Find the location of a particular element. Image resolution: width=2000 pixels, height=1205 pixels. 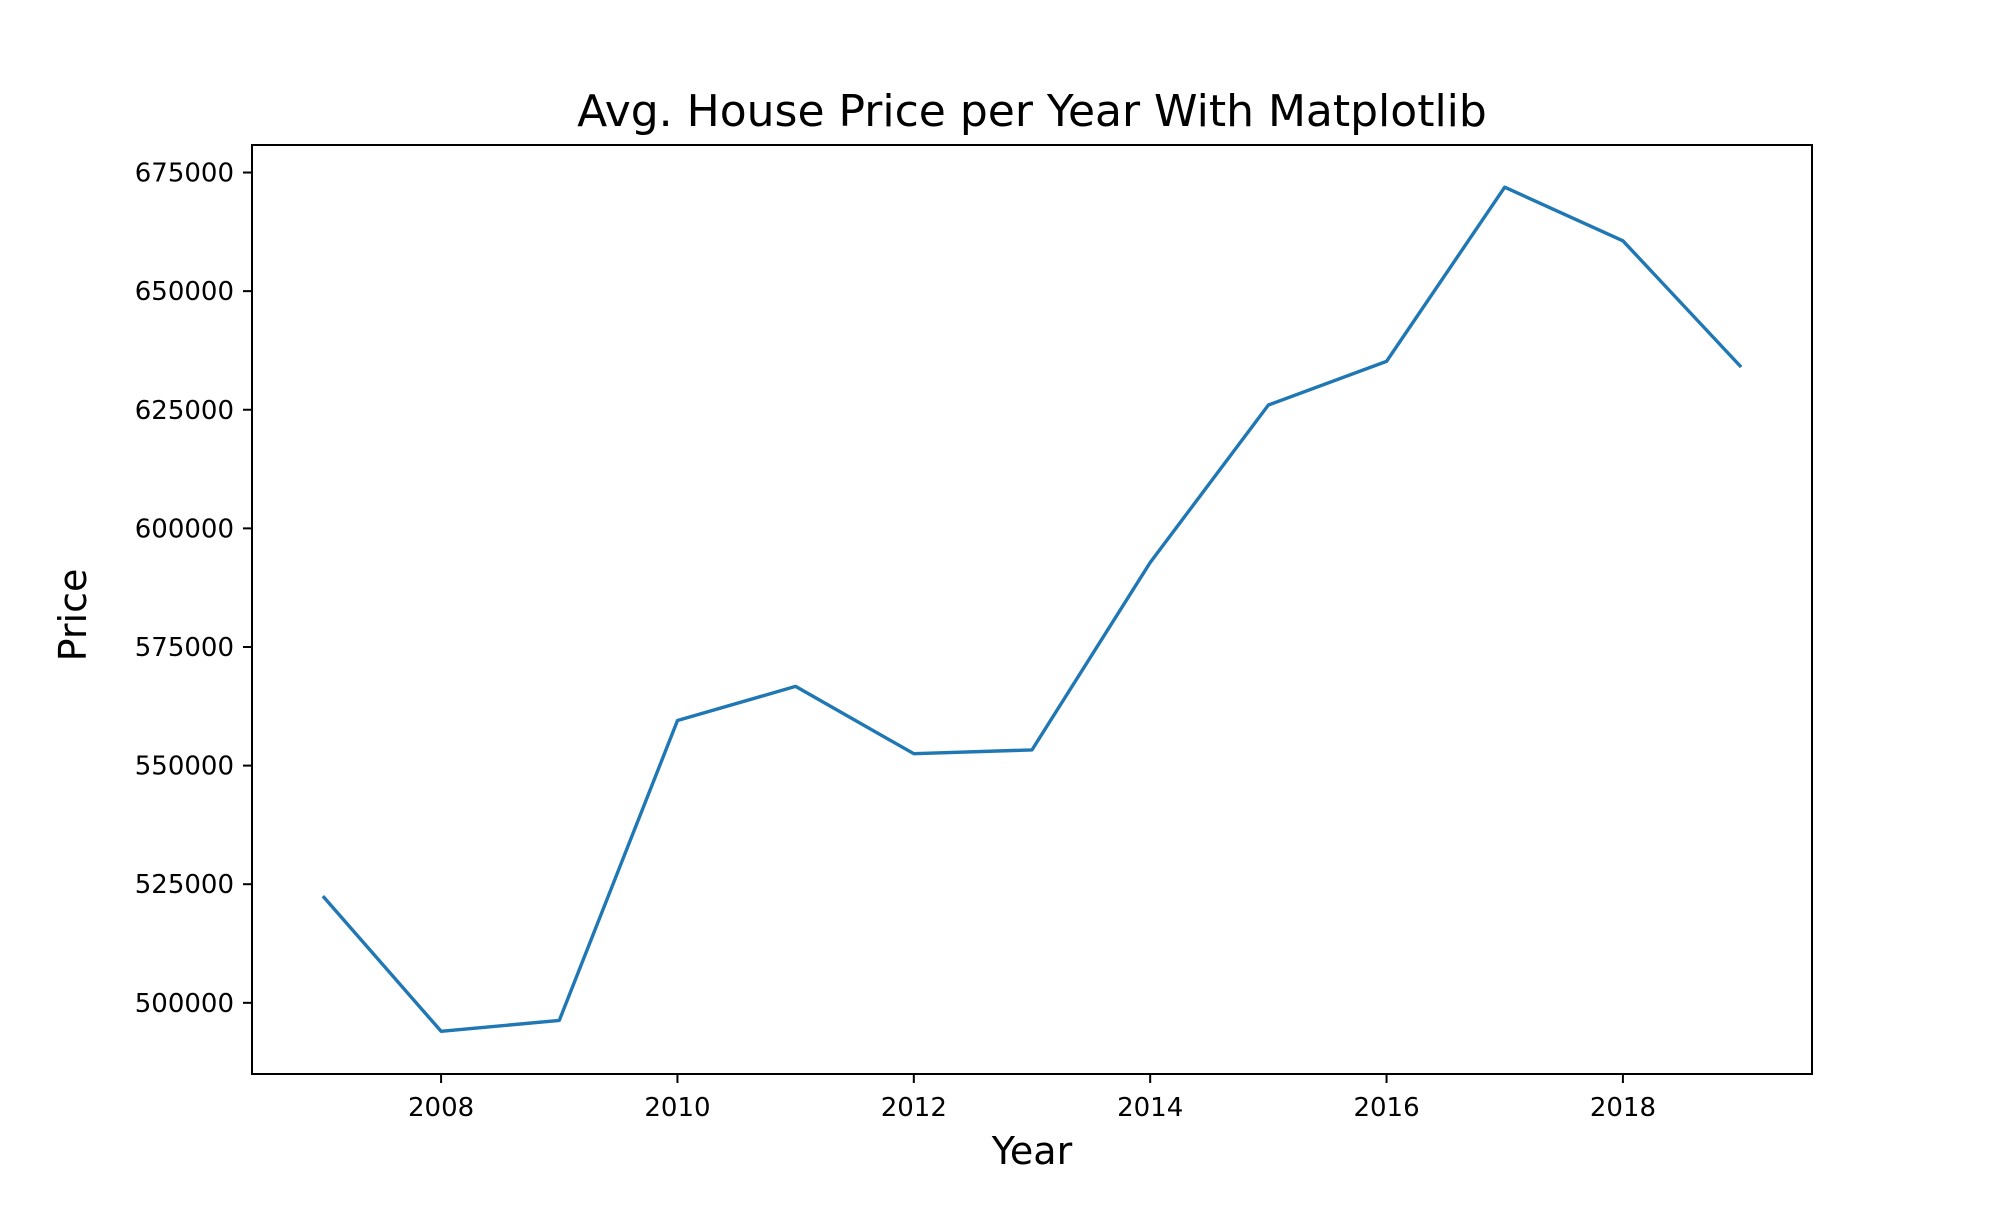

y-tick-label: 500000 is located at coordinates (184, 1004).